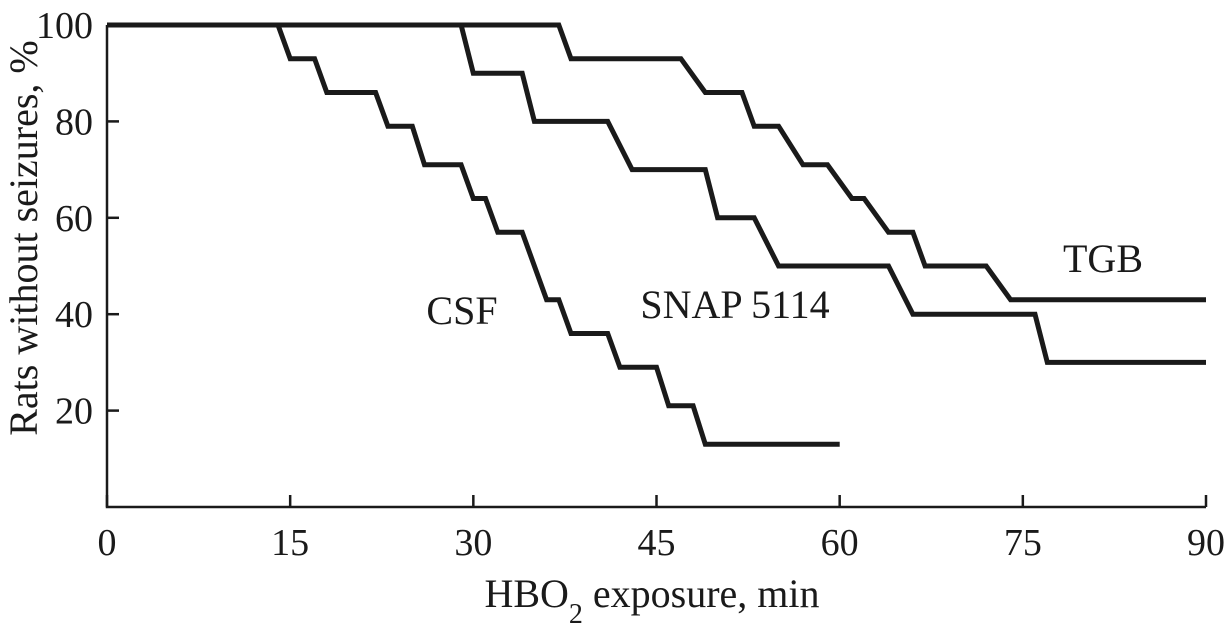  What do you see at coordinates (1023, 543) in the screenshot?
I see `x-tick-label: 75` at bounding box center [1023, 543].